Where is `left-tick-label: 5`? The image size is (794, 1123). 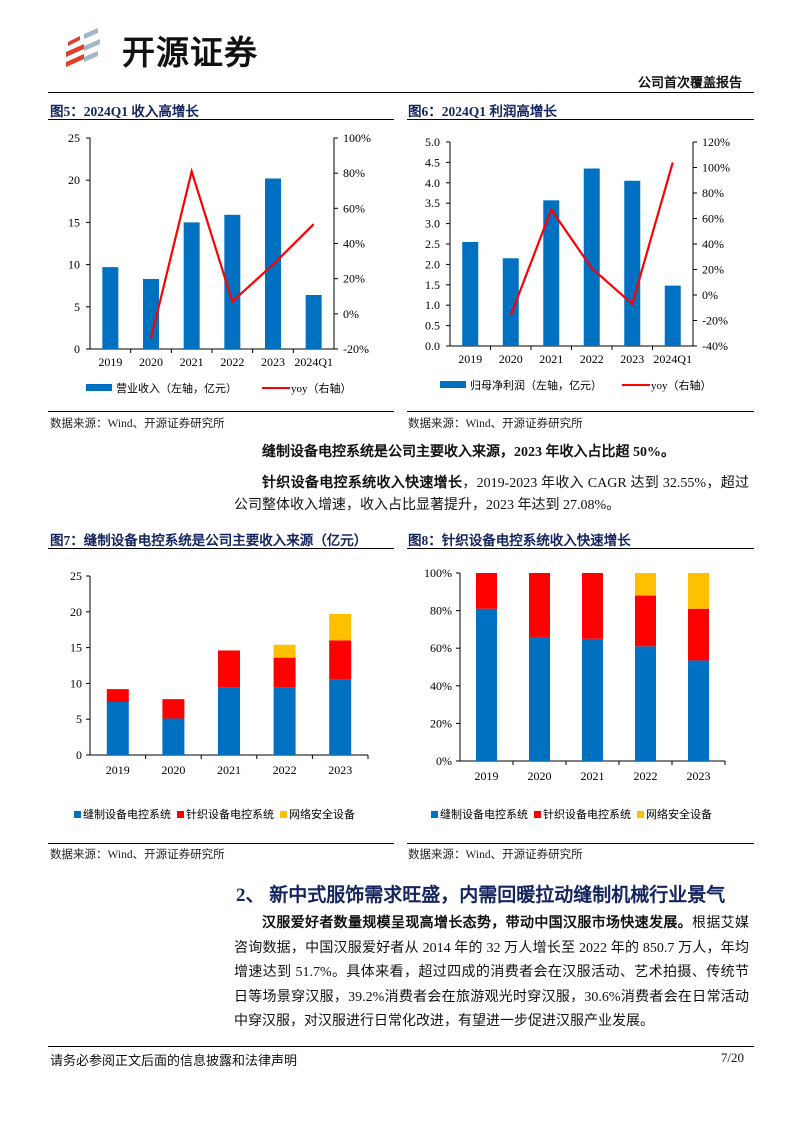 left-tick-label: 5 is located at coordinates (77, 307).